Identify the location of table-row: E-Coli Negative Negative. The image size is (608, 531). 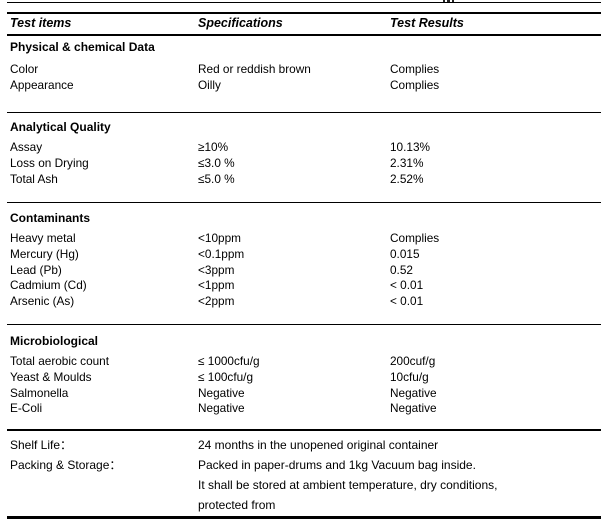
(304, 409).